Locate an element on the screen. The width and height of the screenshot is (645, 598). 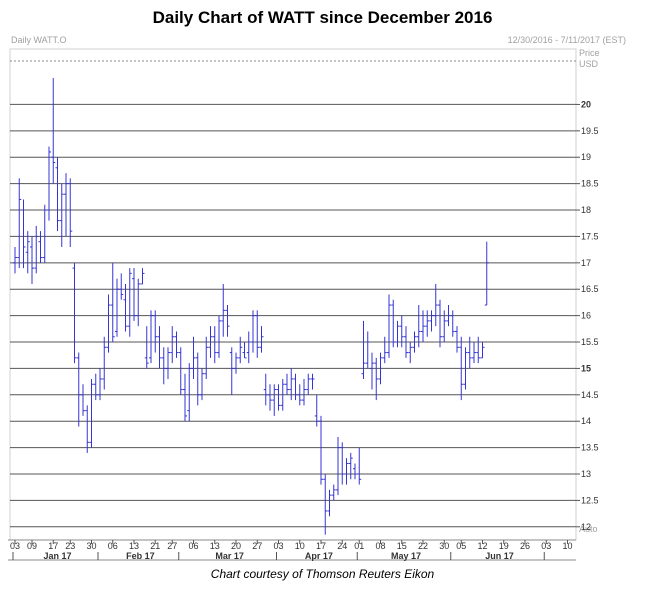
x-tick-label: 26 is located at coordinates (525, 546).